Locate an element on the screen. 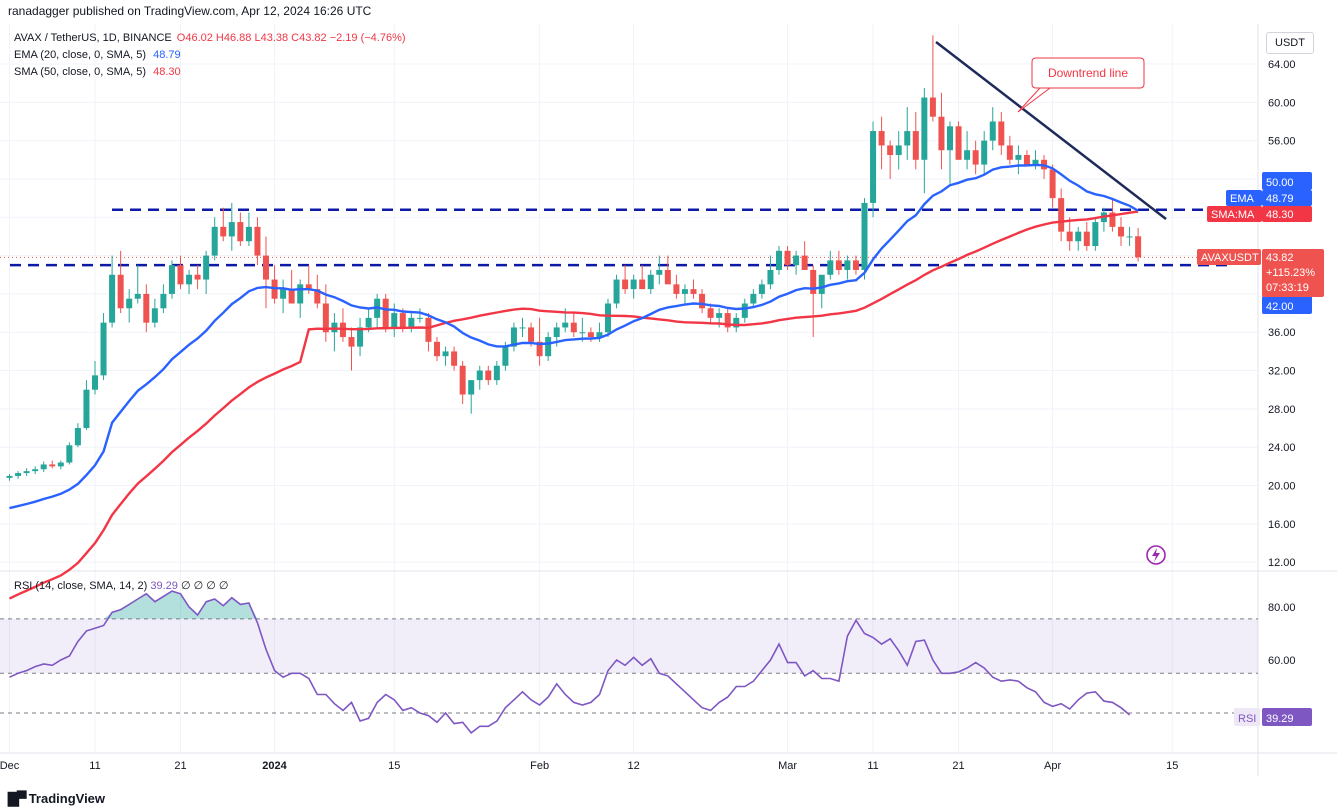  rsi-overbought-fill is located at coordinates (569, 605).